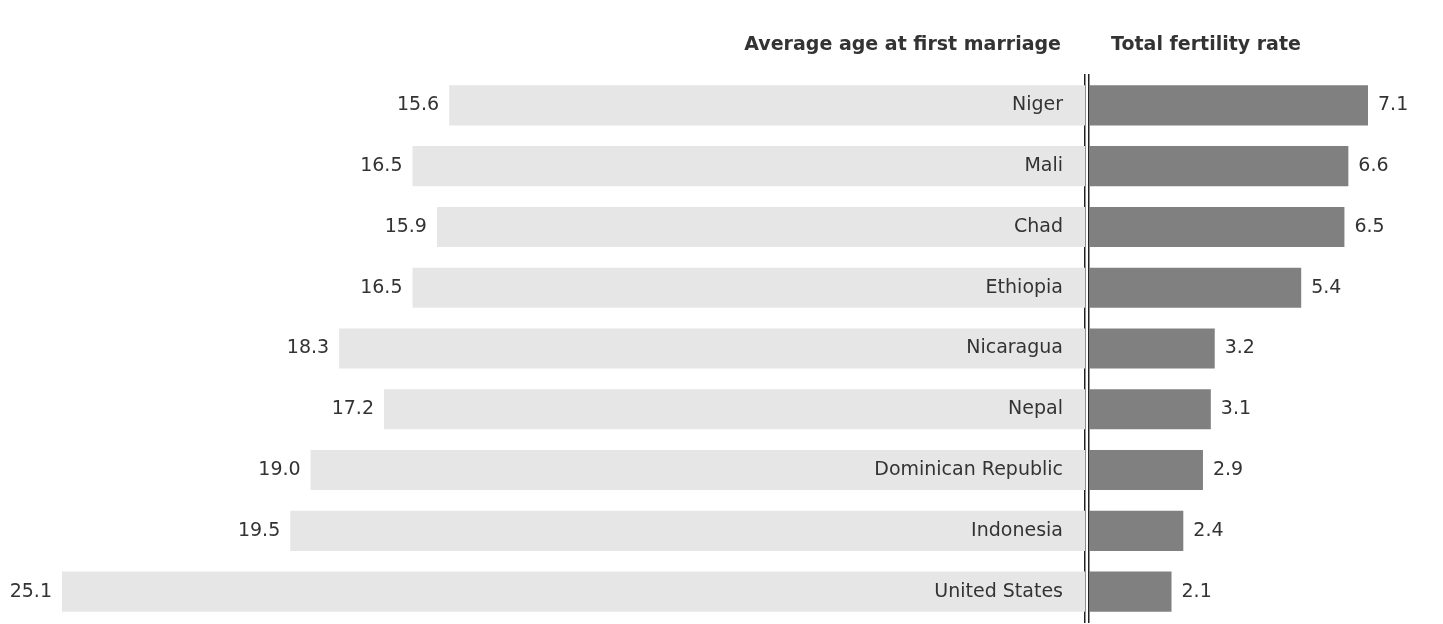 Image resolution: width=1443 pixels, height=624 pixels. I want to click on data-label: 19.0, so click(279, 467).